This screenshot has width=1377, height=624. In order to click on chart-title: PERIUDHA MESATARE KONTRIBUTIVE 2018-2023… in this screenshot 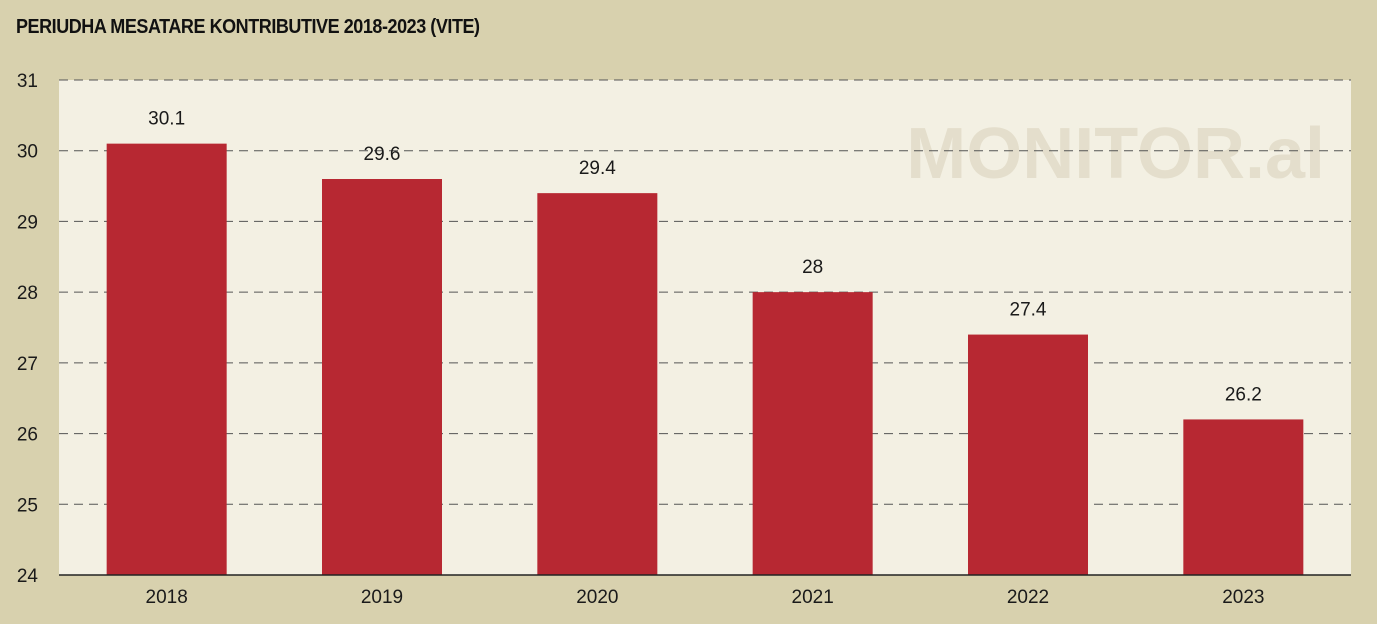, I will do `click(248, 27)`.